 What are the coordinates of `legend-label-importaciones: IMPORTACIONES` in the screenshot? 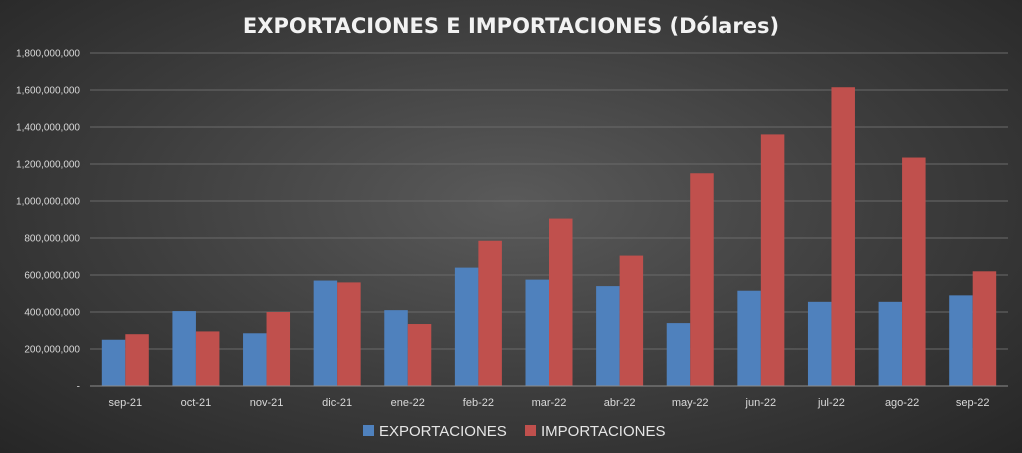 It's located at (603, 431).